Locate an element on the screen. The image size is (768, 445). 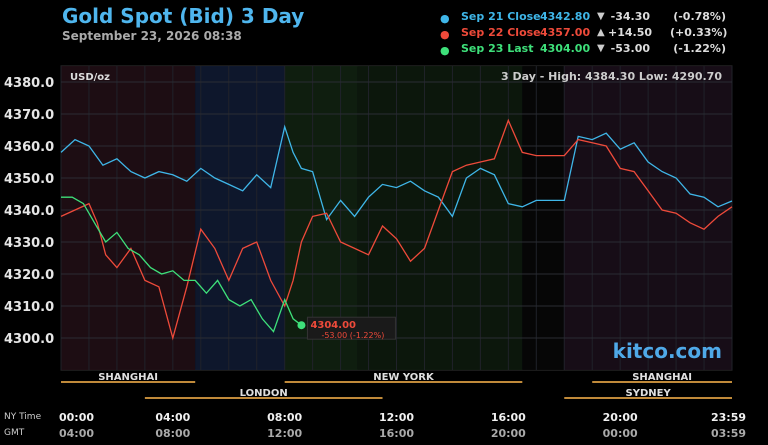
series-line is located at coordinates (181, 264).